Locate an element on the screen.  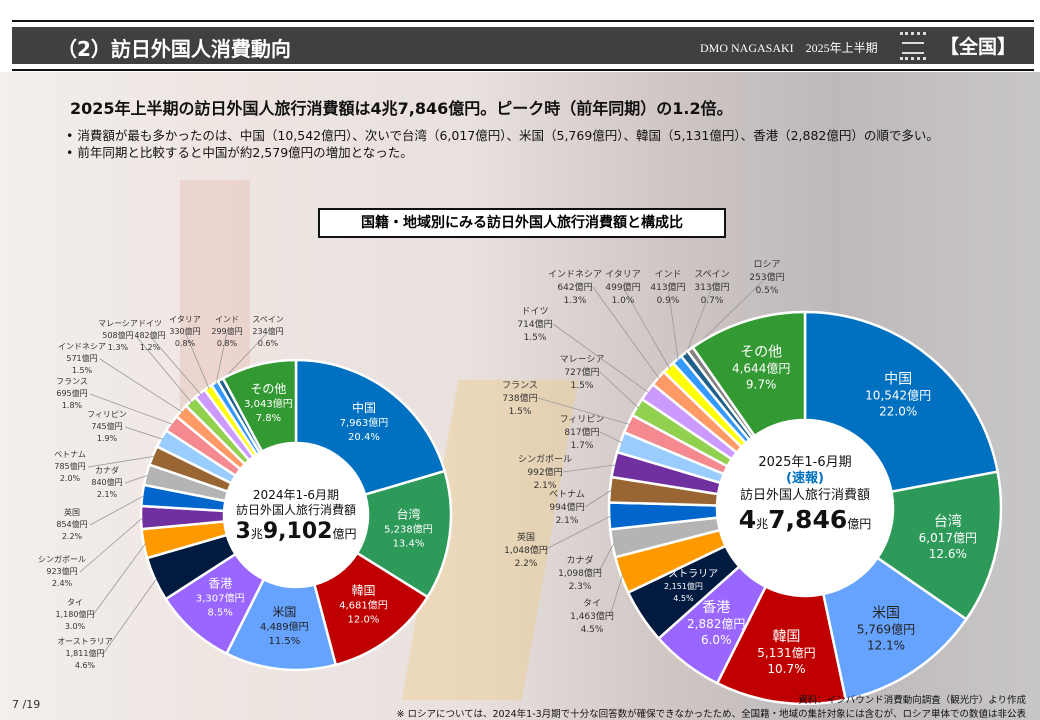
value-label: 854億円 is located at coordinates (71, 524).